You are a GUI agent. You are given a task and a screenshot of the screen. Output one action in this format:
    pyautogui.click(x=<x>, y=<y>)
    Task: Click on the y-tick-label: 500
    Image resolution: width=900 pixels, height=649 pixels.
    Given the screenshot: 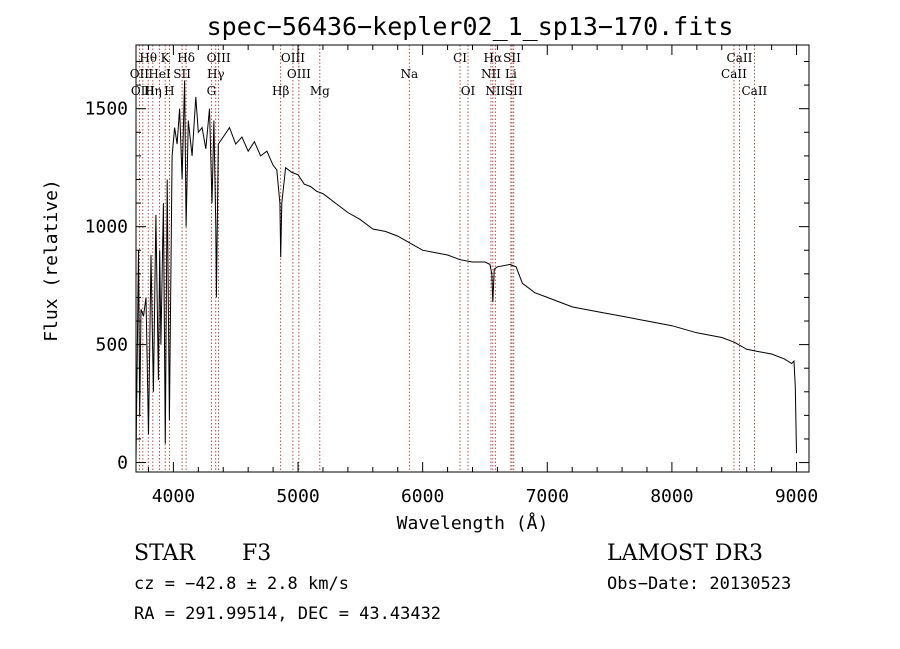 What is the action you would take?
    pyautogui.click(x=111, y=345)
    